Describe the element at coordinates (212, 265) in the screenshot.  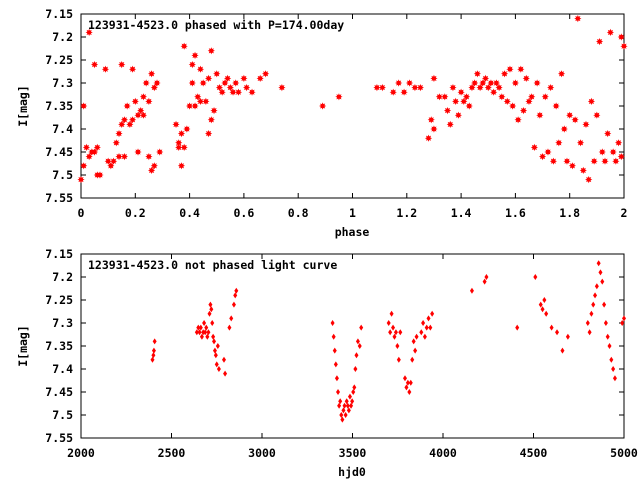
I see `unphased-chart-title: 123931-4523.0 not phased light curve` at that location.